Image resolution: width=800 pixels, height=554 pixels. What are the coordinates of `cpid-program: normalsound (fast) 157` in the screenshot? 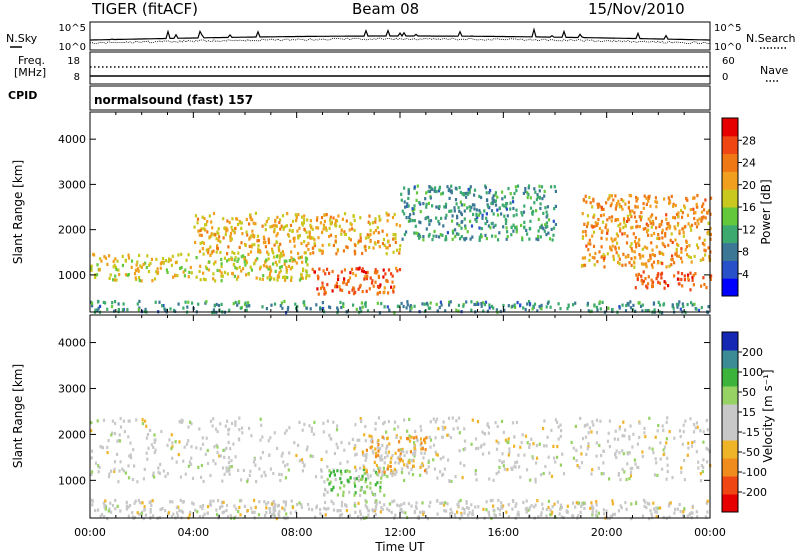 It's located at (173, 100).